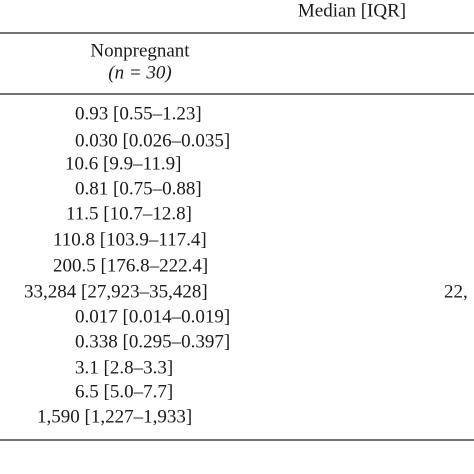 This screenshot has height=474, width=474. What do you see at coordinates (456, 291) in the screenshot?
I see `cell: 22,` at bounding box center [456, 291].